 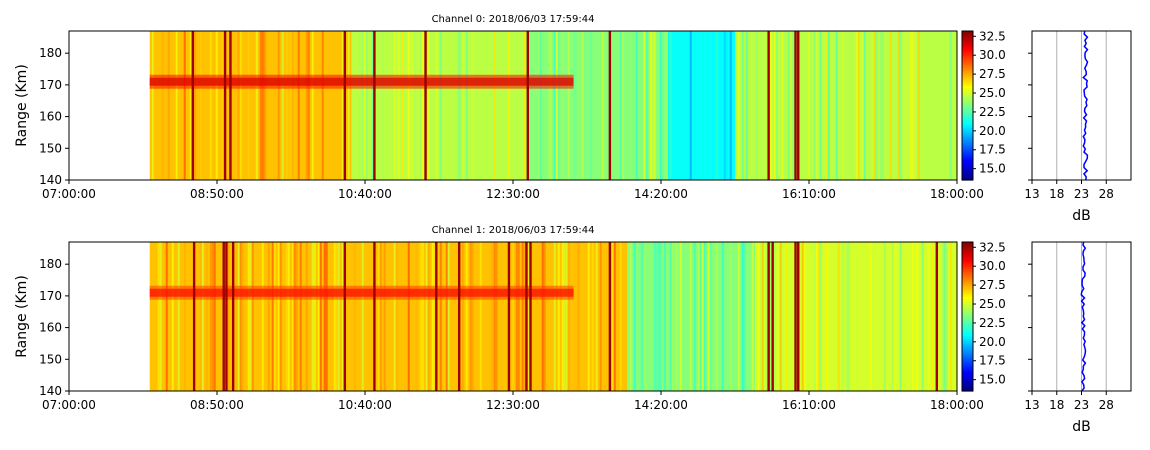 I want to click on colorbar-tick-label: 32.5, so click(x=992, y=247).